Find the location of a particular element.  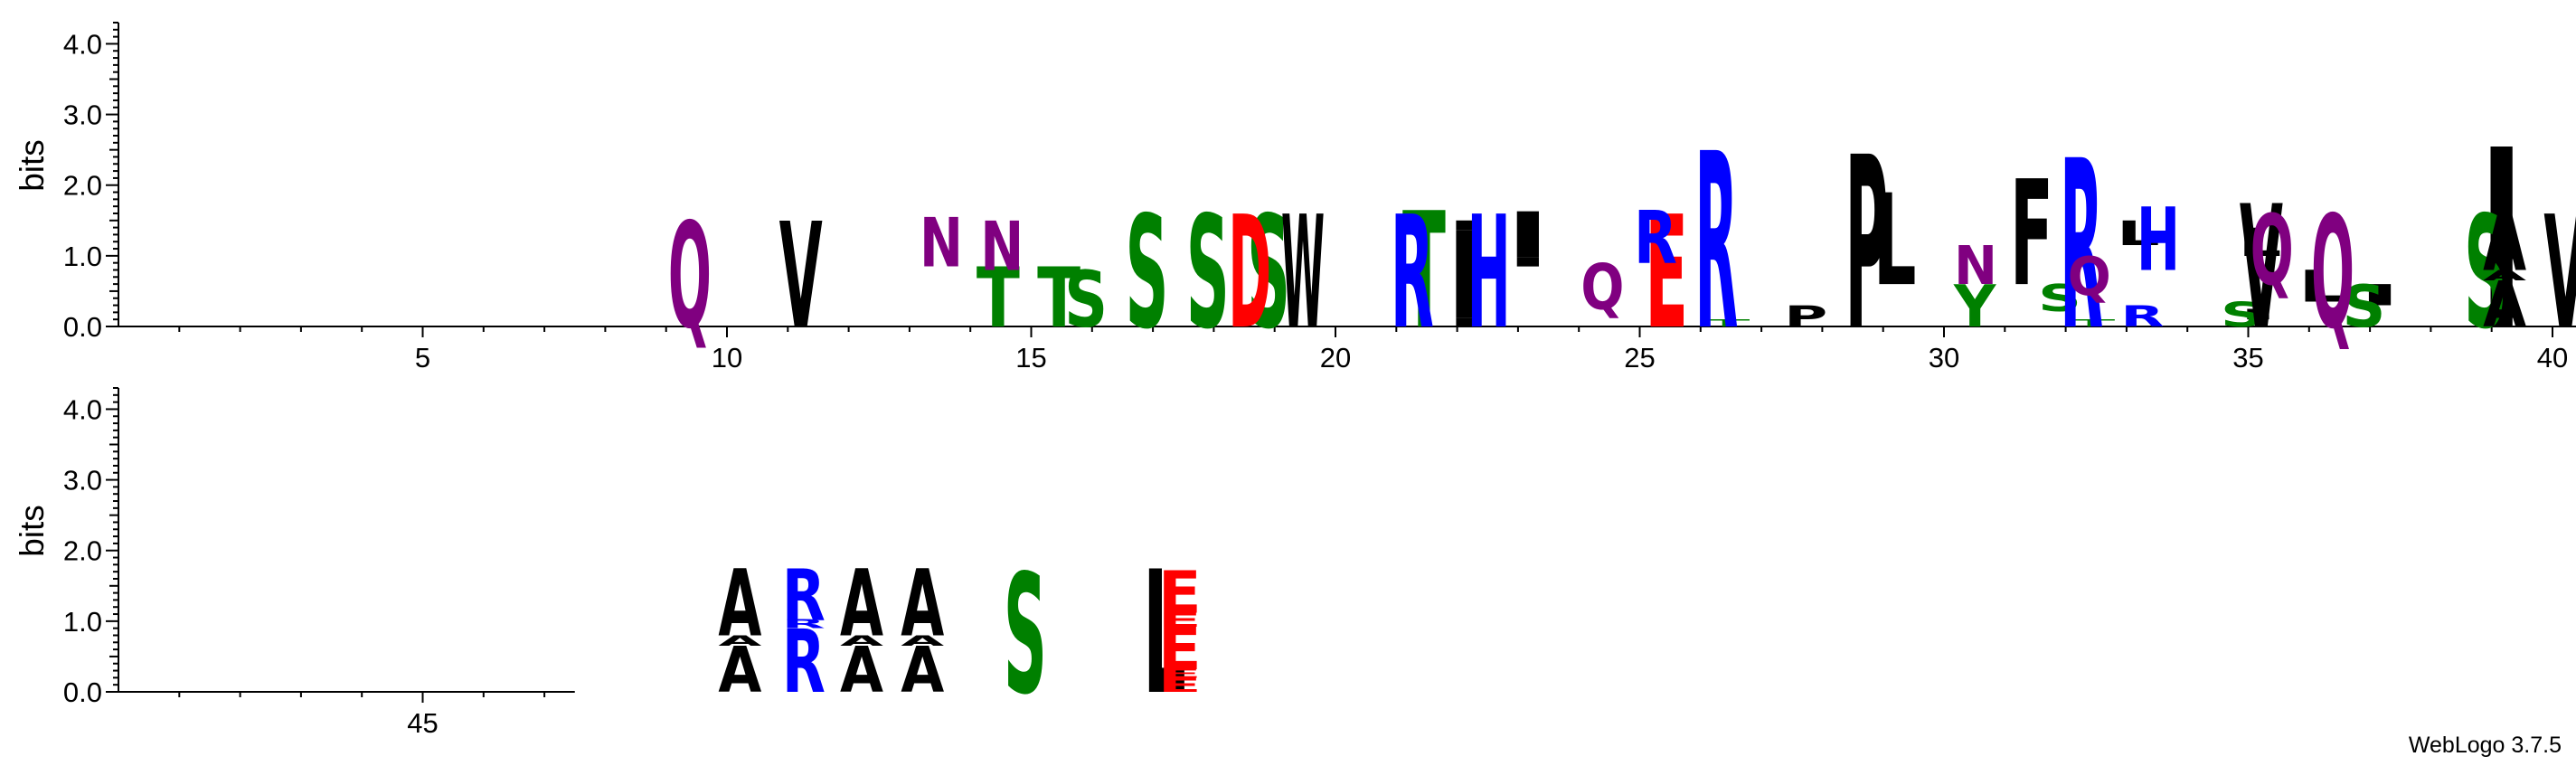

glyph-W: W is located at coordinates (1303, 274).